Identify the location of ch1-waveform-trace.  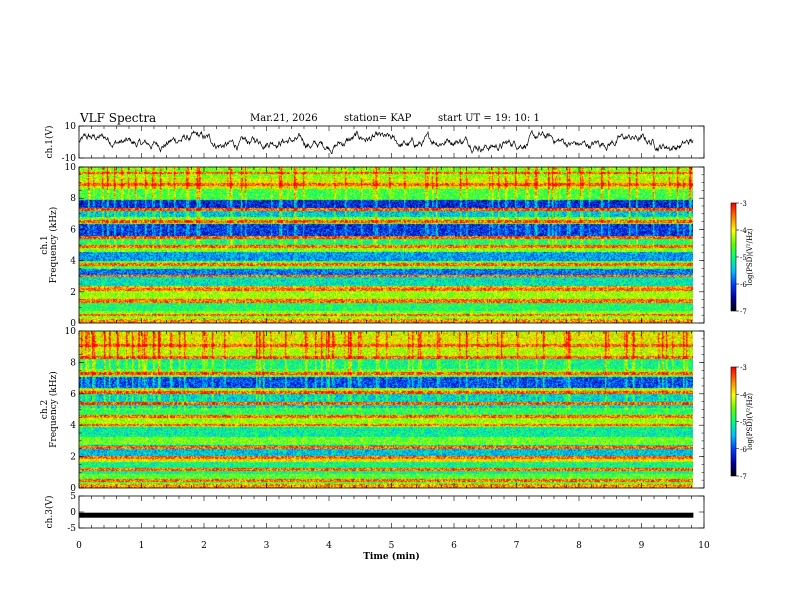
(386, 142).